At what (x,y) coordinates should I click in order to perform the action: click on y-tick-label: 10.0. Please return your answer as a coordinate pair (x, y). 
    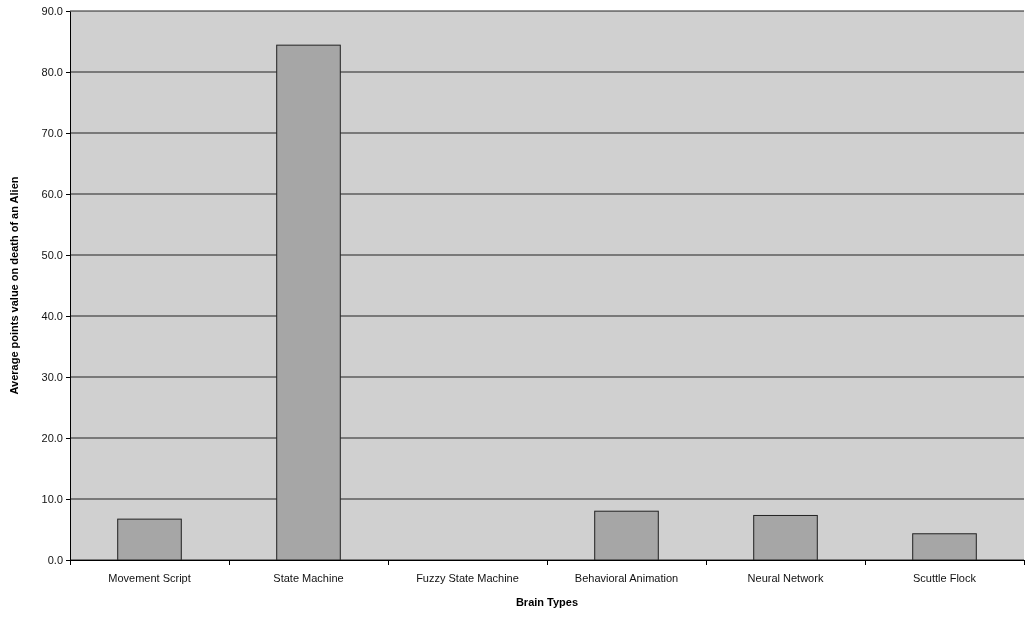
    Looking at the image, I should click on (52, 499).